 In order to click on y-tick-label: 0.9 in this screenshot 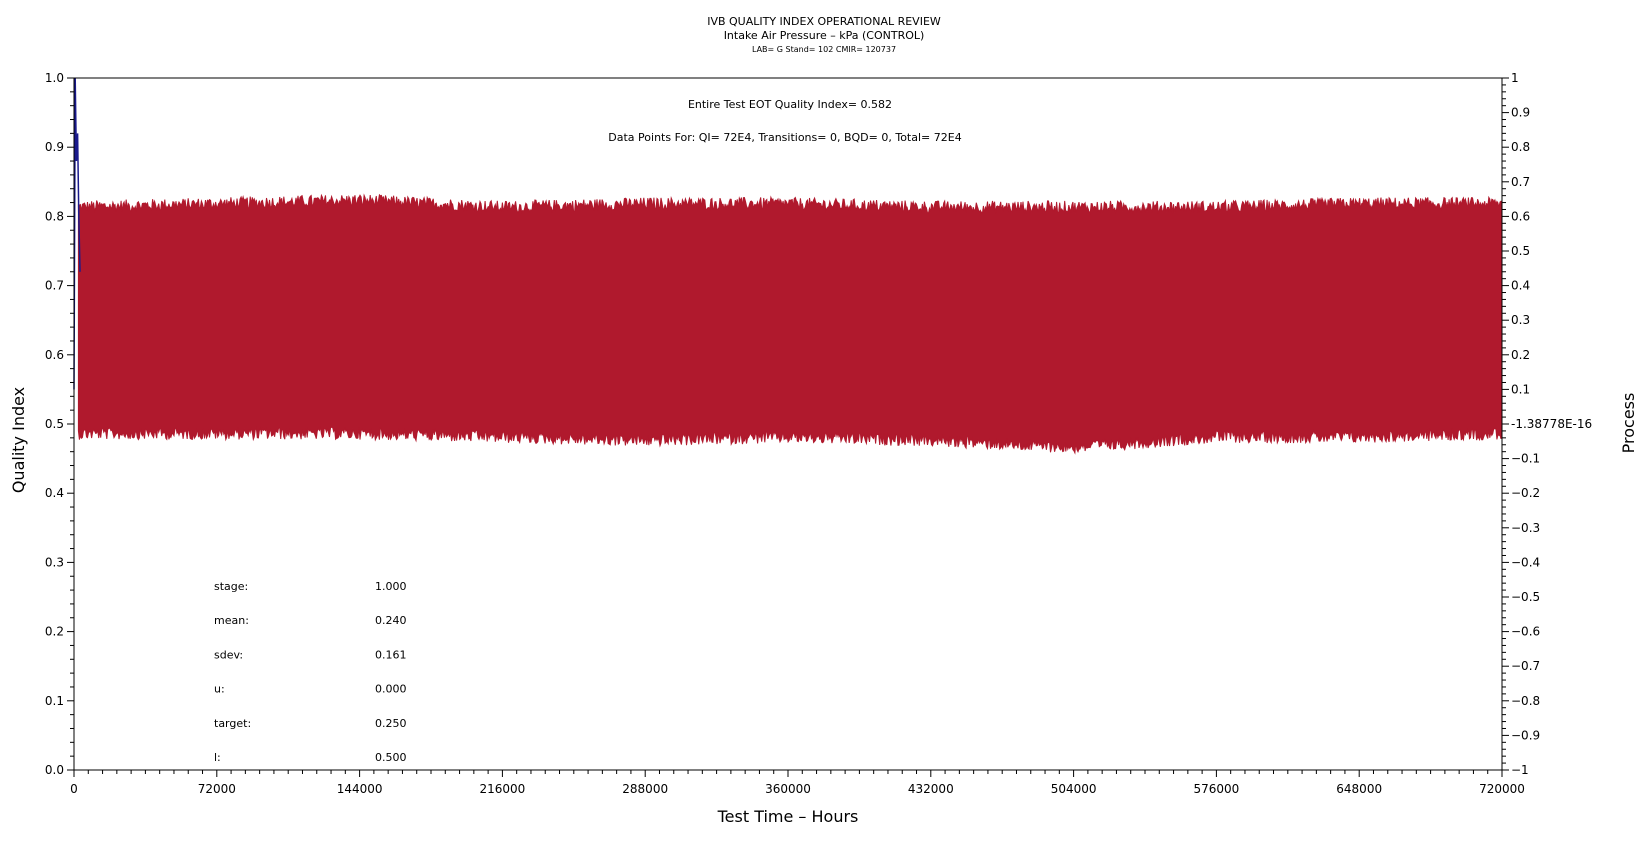, I will do `click(54, 147)`.